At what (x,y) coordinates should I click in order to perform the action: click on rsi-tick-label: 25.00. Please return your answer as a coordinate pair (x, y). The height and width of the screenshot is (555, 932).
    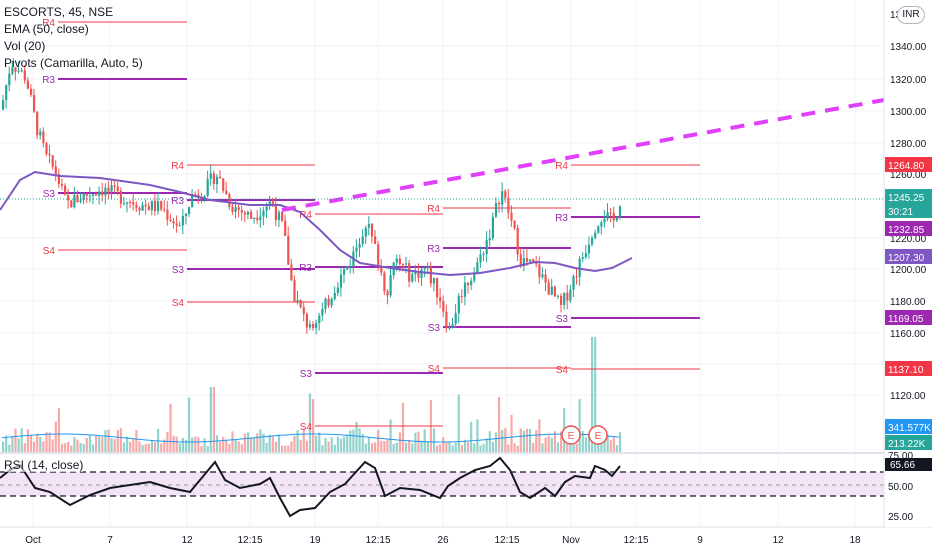
    Looking at the image, I should click on (900, 517).